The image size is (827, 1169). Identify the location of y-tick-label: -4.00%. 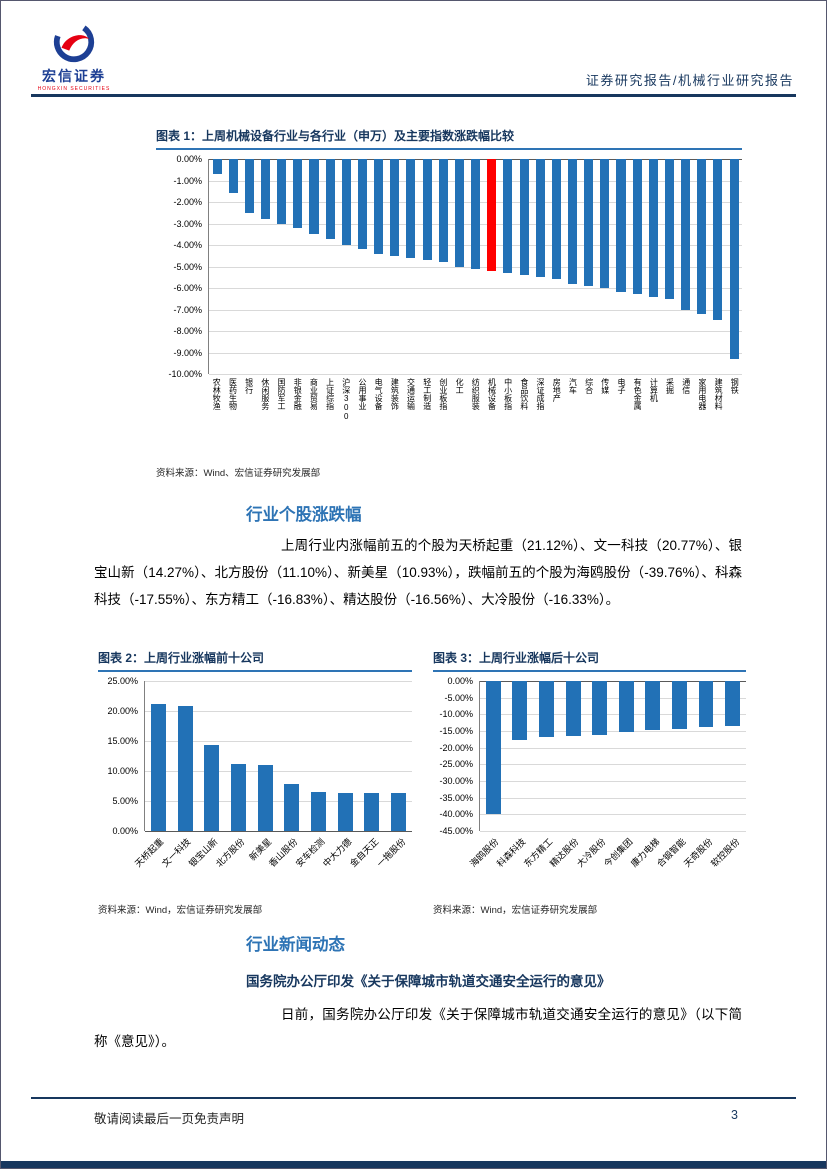
(187, 245).